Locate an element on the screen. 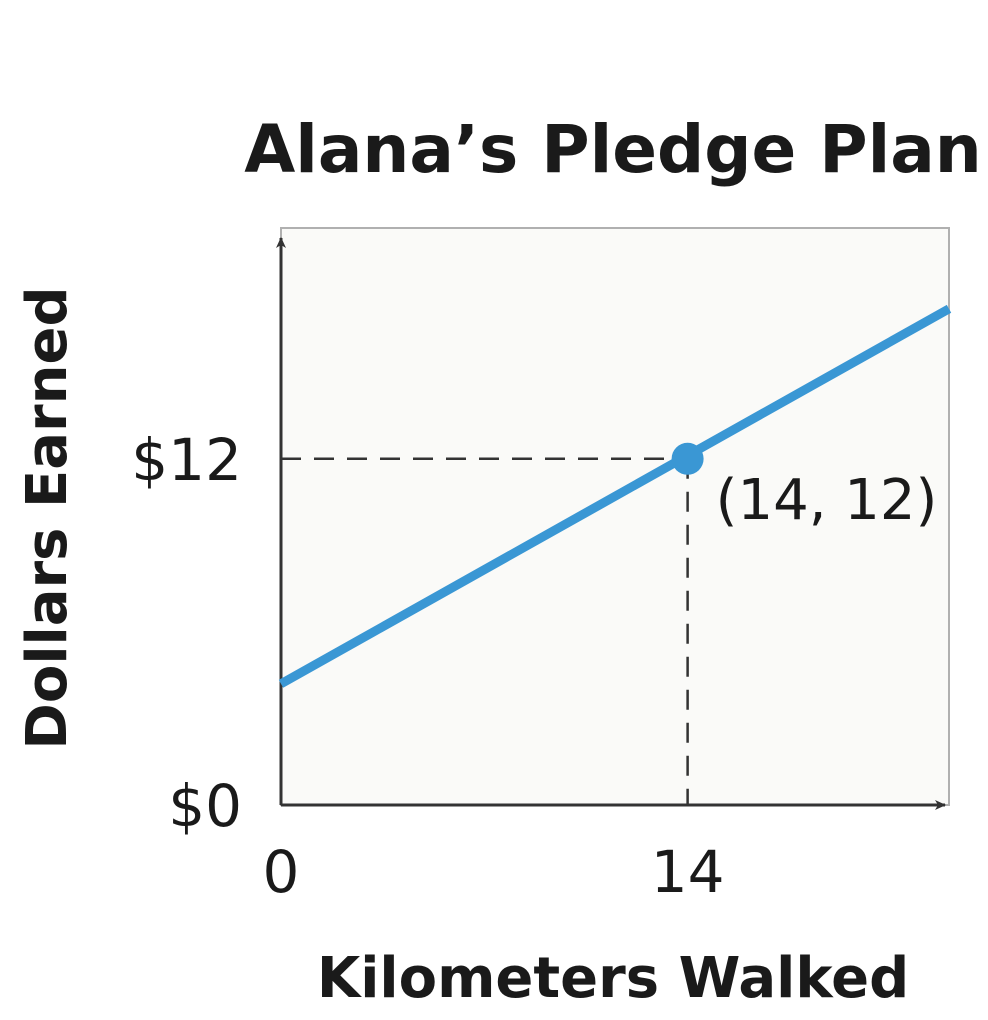  y-tick-label: $12 is located at coordinates (186, 460).